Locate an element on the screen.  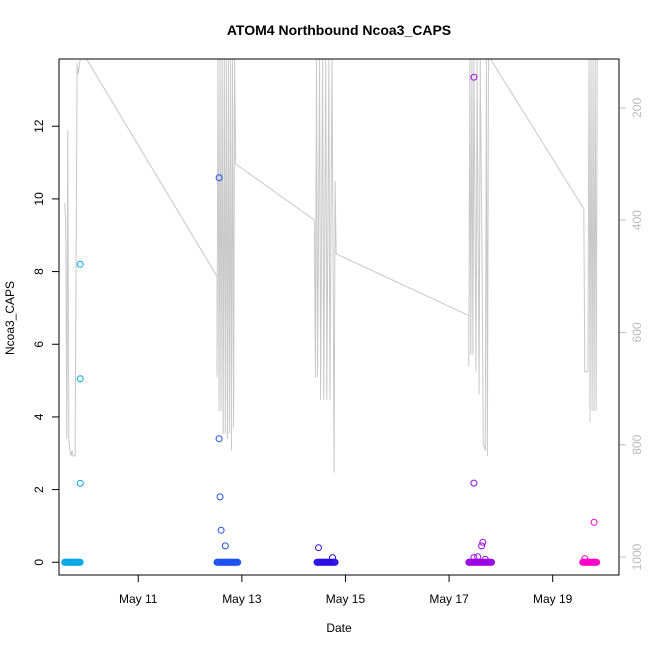
secondary-y-tick-label: 800 is located at coordinates (637, 444).